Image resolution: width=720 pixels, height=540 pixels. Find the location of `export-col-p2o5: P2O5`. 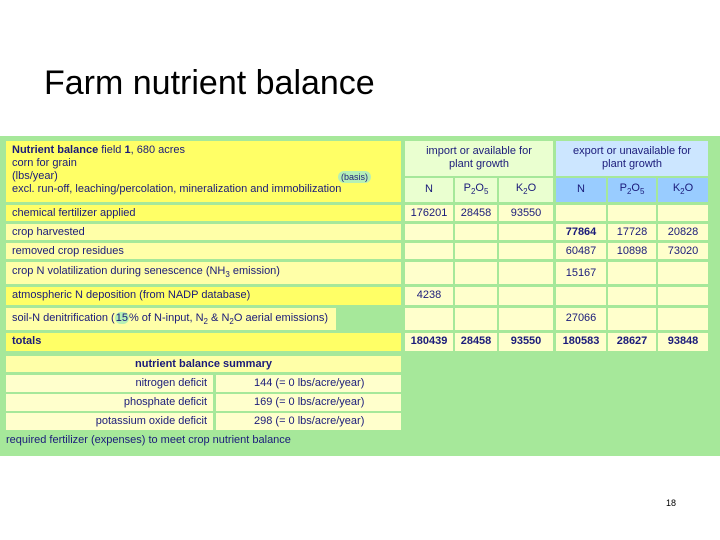

export-col-p2o5: P2O5 is located at coordinates (632, 190).